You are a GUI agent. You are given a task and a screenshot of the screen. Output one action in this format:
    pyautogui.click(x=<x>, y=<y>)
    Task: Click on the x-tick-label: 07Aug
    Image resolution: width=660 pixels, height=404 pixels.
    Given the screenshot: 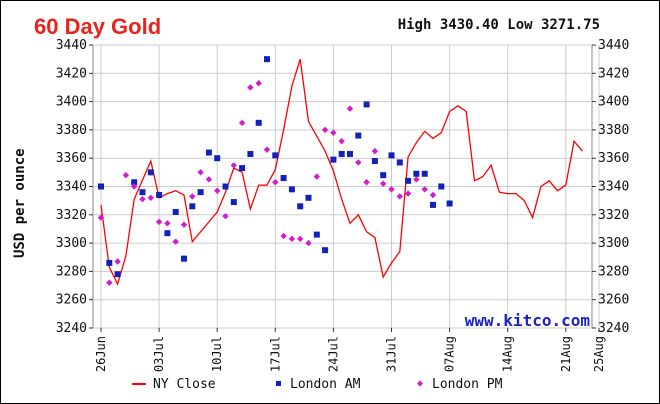 What is the action you would take?
    pyautogui.click(x=450, y=354)
    